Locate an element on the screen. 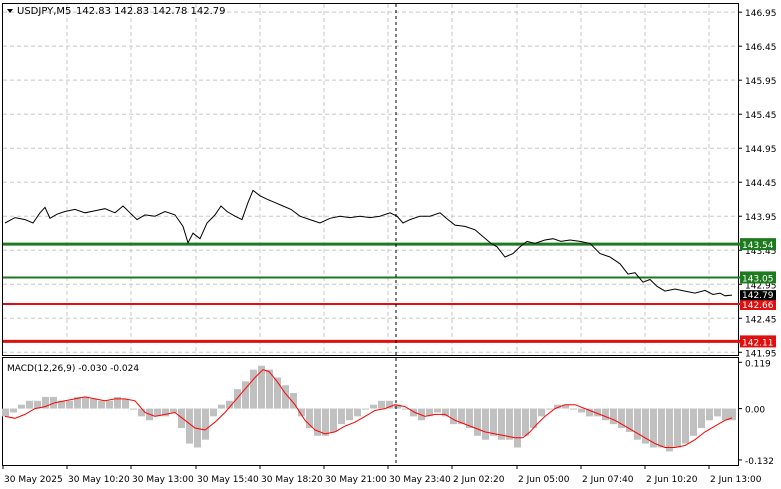  time-tick-label: 2 Jun 13:00 is located at coordinates (736, 480).